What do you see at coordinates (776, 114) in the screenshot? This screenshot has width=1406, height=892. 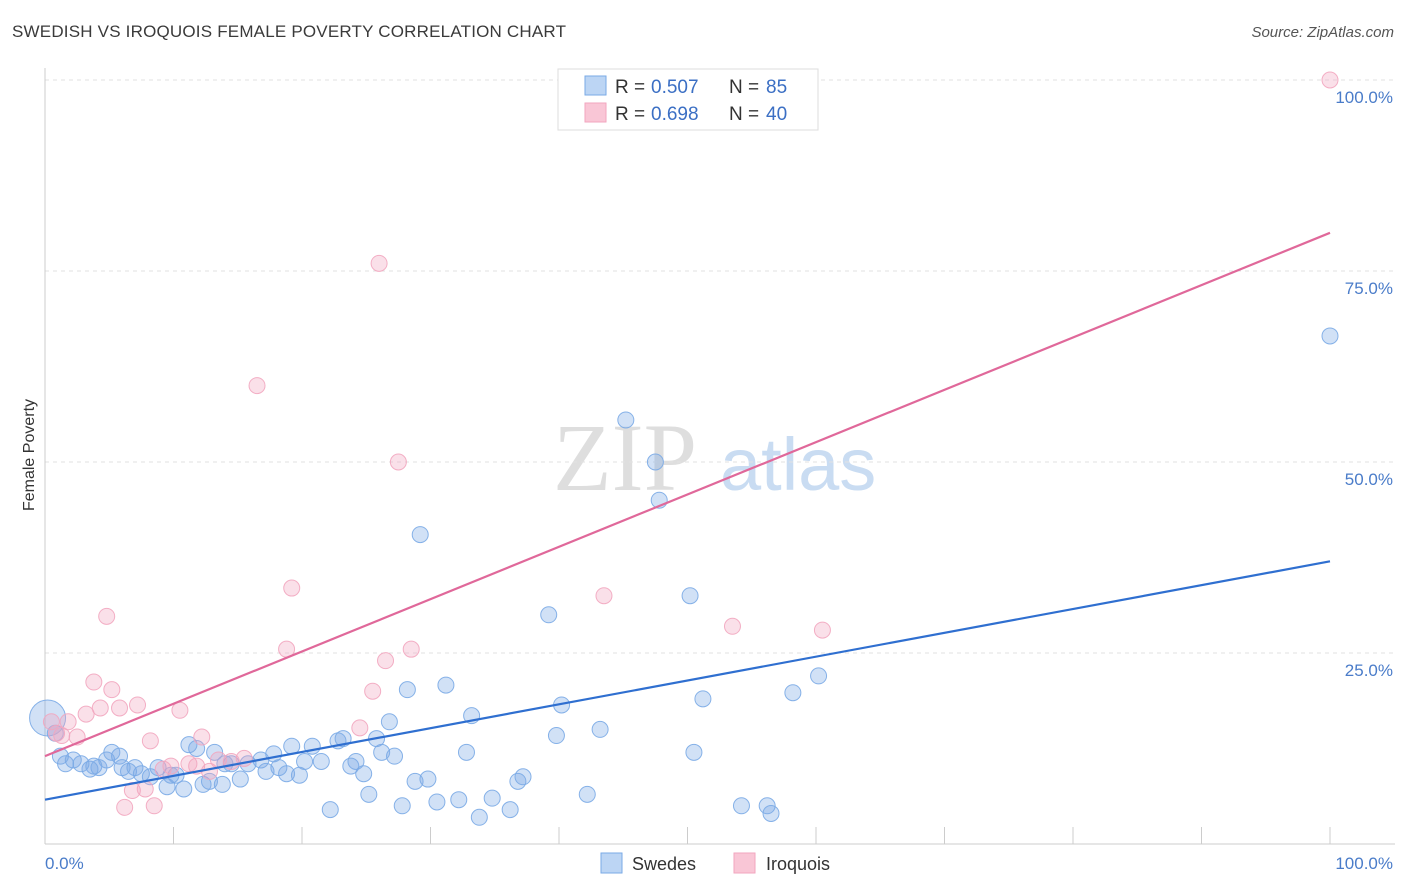 I see `iroquois-n-value: 40` at bounding box center [776, 114].